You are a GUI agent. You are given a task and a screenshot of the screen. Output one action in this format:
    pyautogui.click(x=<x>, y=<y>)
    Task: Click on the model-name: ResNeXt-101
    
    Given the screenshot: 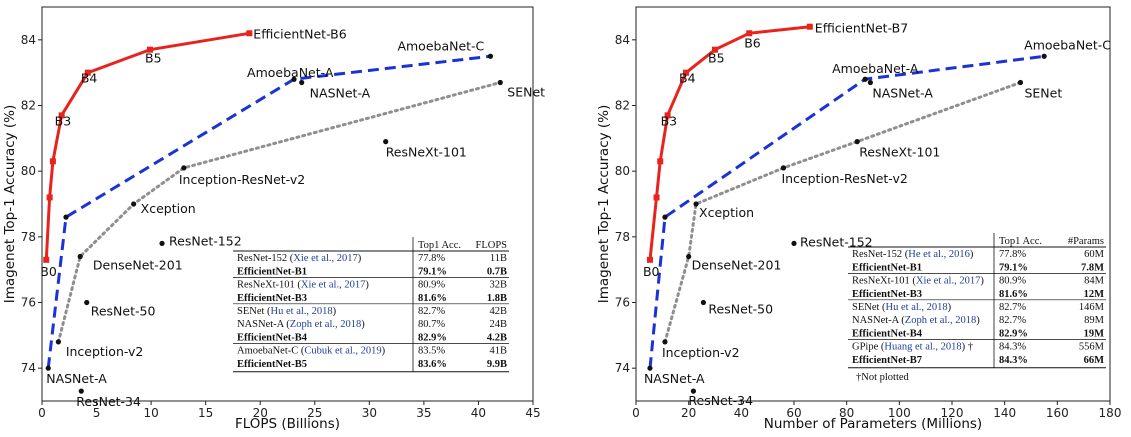 What is the action you would take?
    pyautogui.click(x=881, y=281)
    